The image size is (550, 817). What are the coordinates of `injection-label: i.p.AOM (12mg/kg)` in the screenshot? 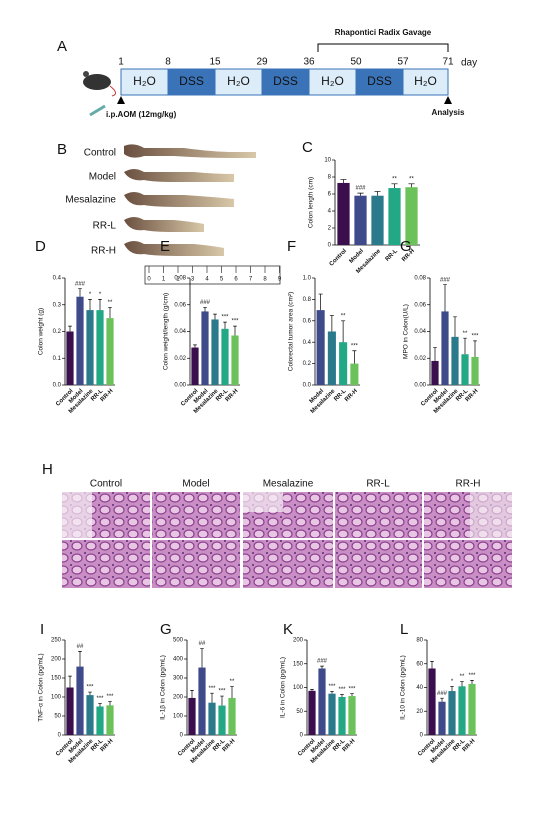 It's located at (141, 114).